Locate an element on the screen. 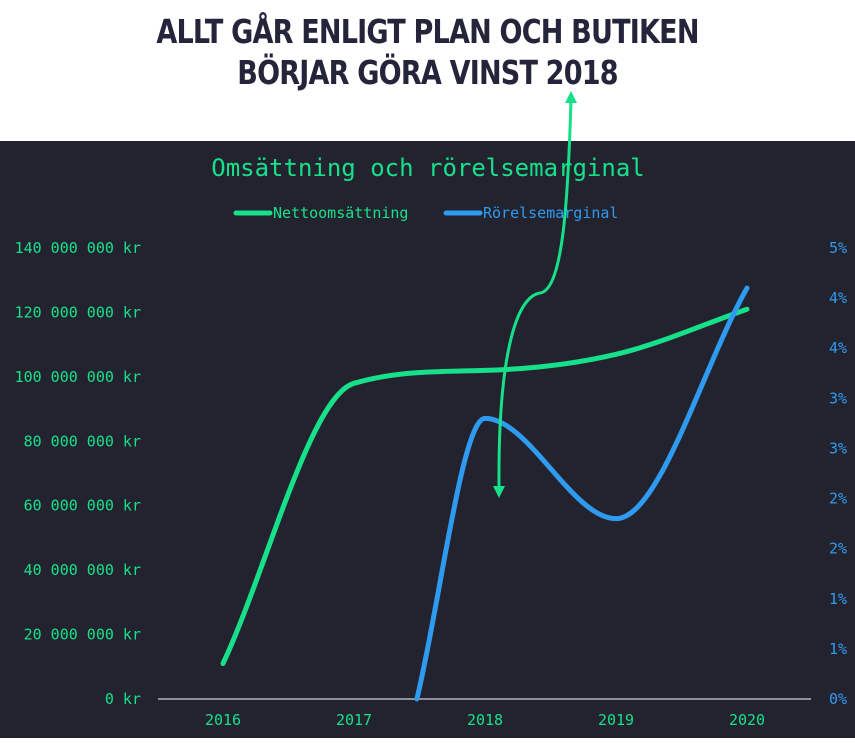 Image resolution: width=855 pixels, height=743 pixels. x-tick-label: 2019 is located at coordinates (616, 720).